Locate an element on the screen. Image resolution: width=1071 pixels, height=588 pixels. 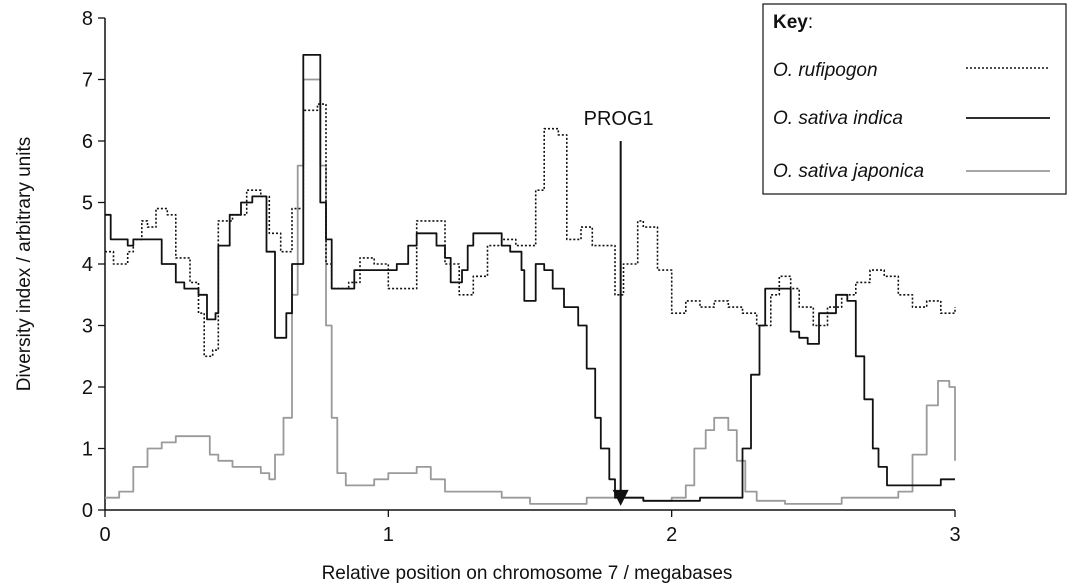
legend-title: Key: is located at coordinates (793, 22).